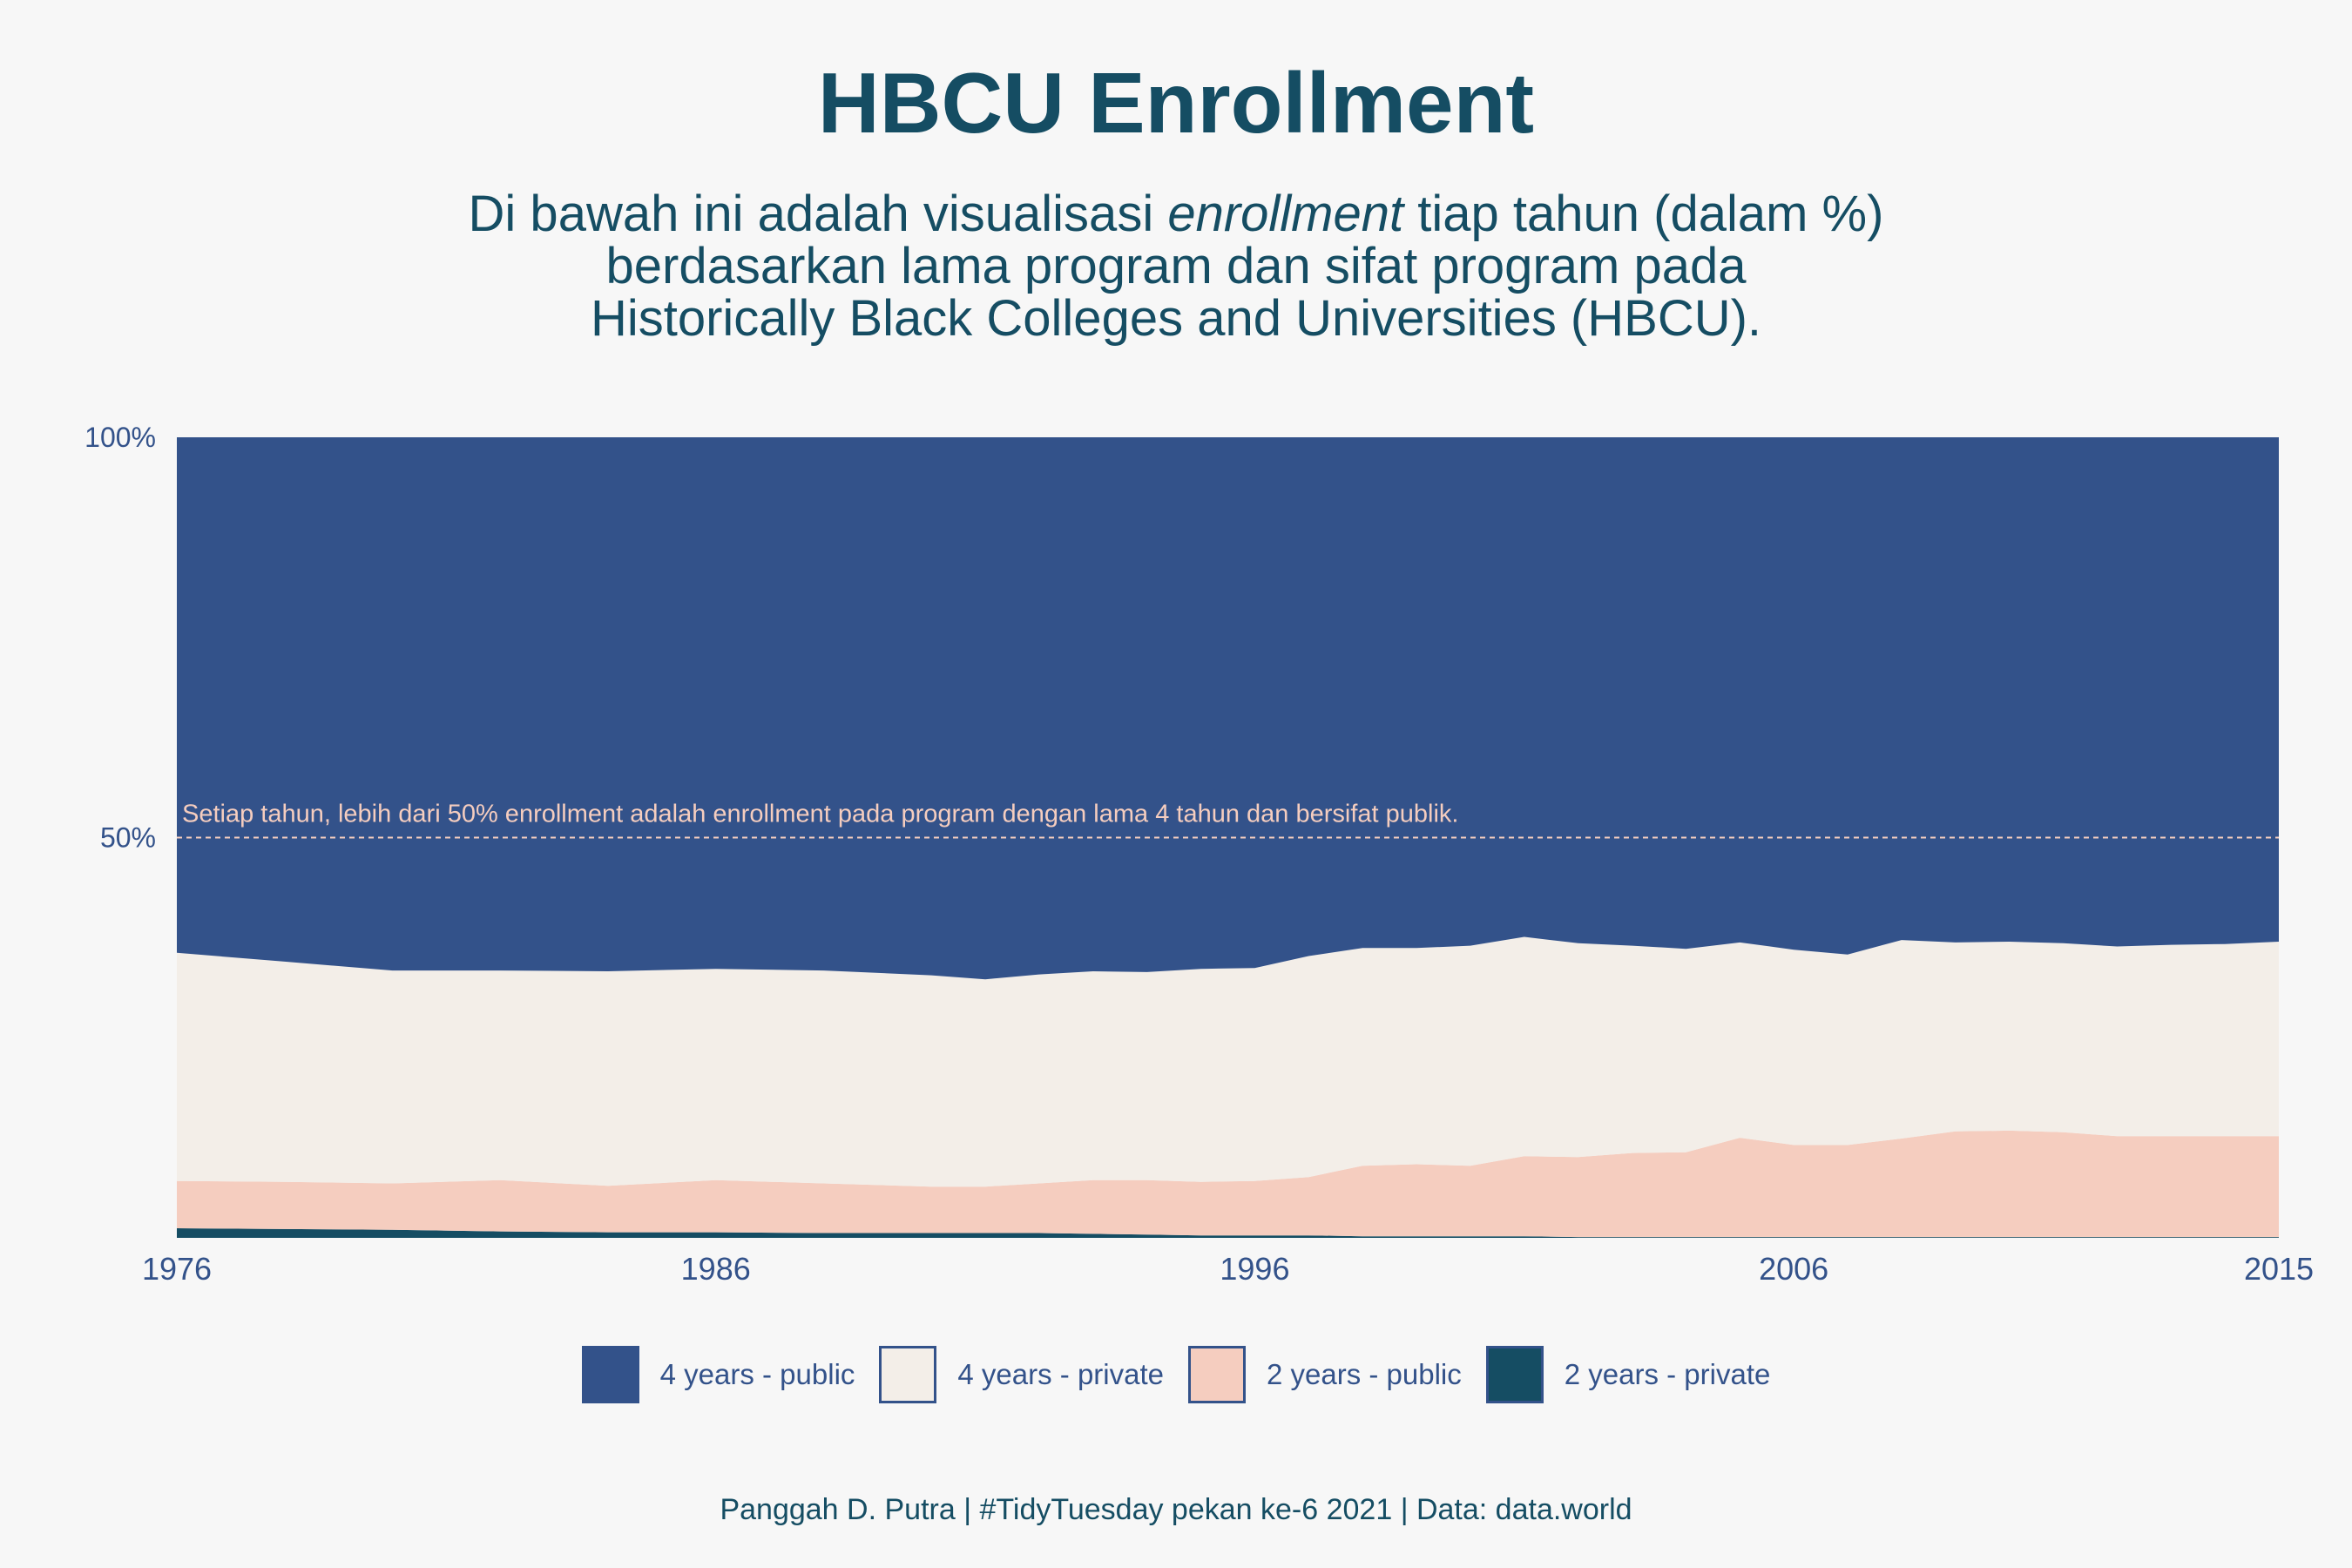  What do you see at coordinates (120, 437) in the screenshot?
I see `y-tick-label: 100%` at bounding box center [120, 437].